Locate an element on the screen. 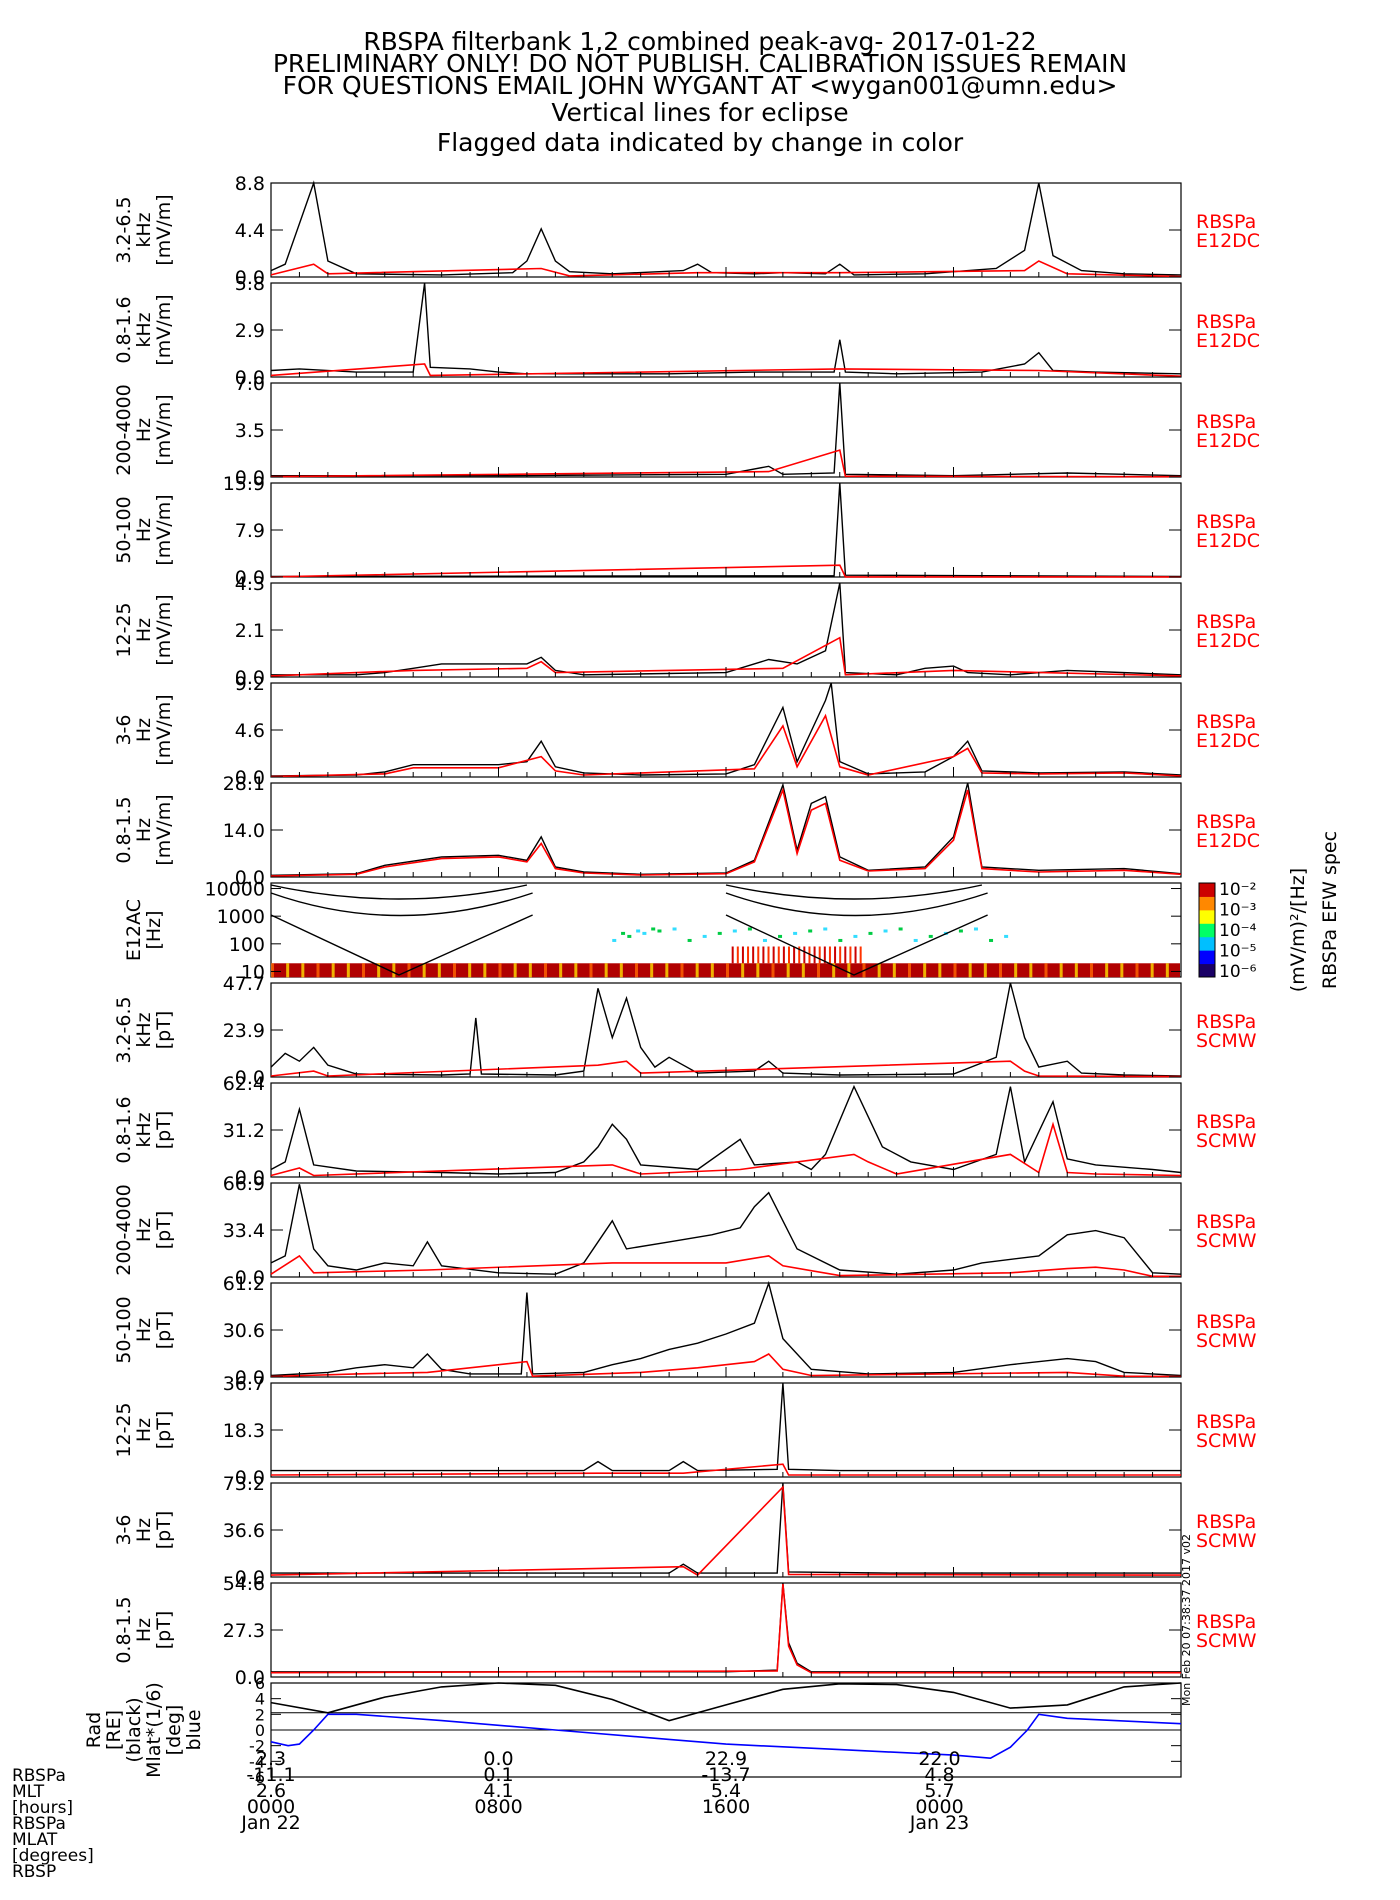  y-tick-label: 4.6 is located at coordinates (250, 731).